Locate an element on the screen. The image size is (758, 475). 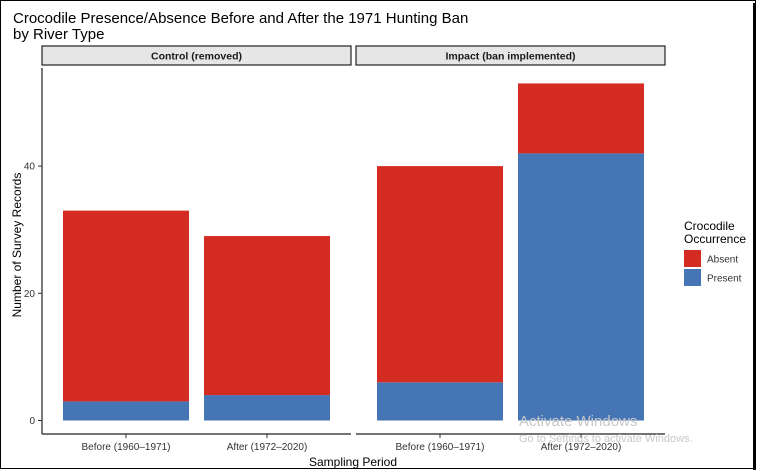
y-tick-label: 40 is located at coordinates (30, 167).